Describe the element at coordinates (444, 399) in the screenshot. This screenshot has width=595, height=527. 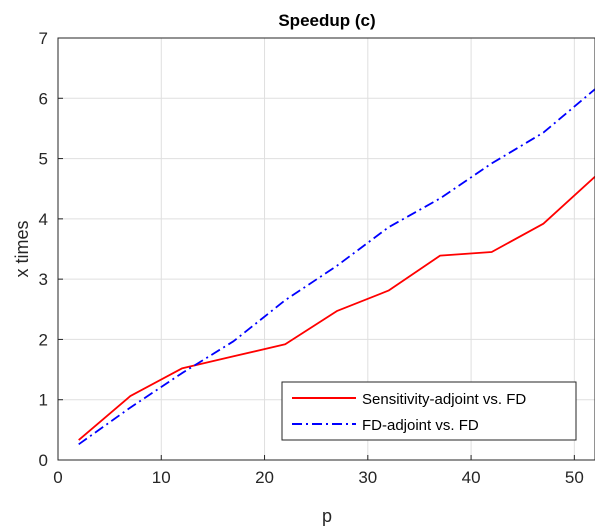
I see `legend-label-sensitivity-adjoint: Sensitivity-adjoint vs. FD` at that location.